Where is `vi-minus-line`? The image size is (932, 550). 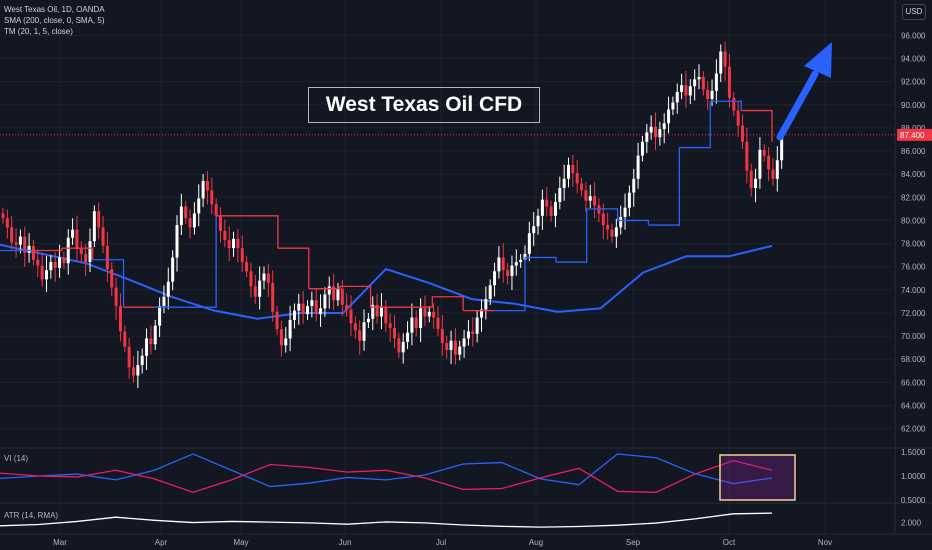
vi-minus-line is located at coordinates (386, 476).